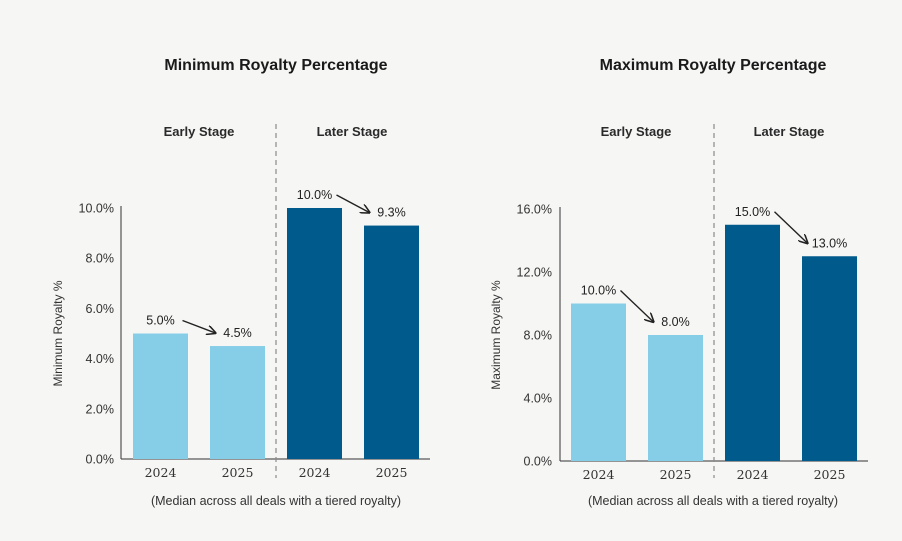  I want to click on y-tick-label: 12.0%, so click(534, 273).